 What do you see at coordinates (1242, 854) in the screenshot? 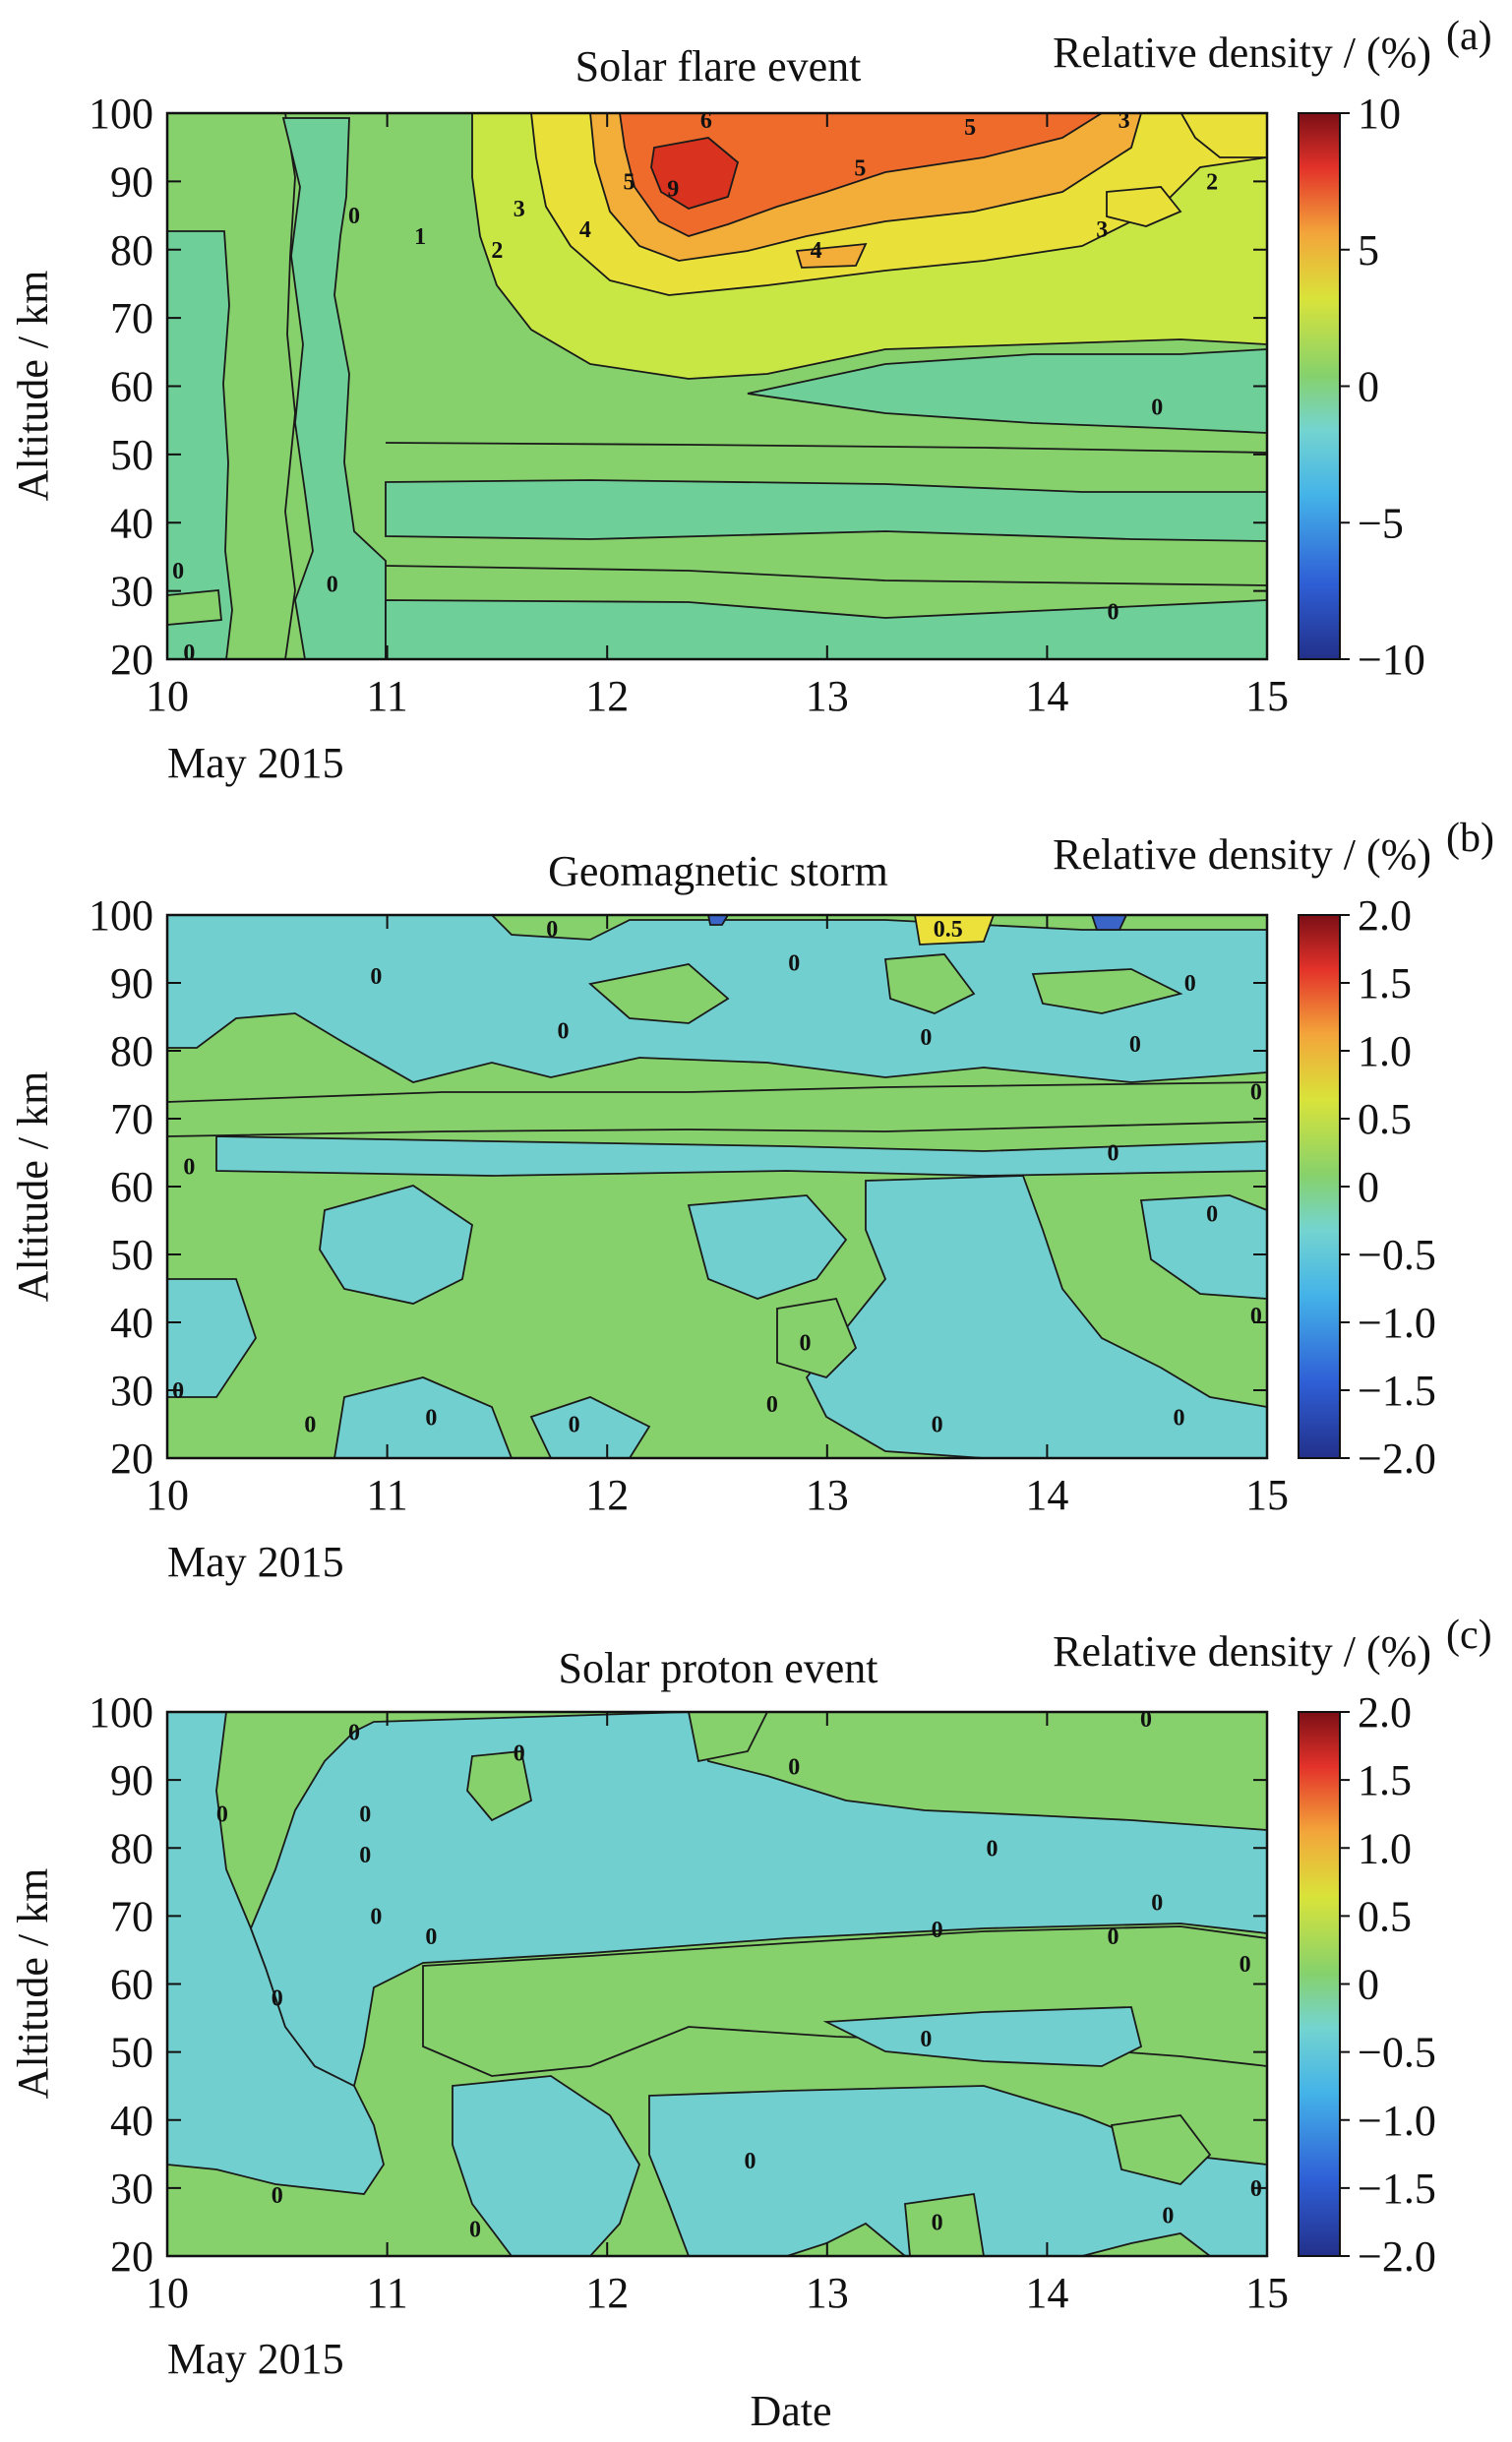
I see `panel-b-colorbar-label: Relative density / (%)` at bounding box center [1242, 854].